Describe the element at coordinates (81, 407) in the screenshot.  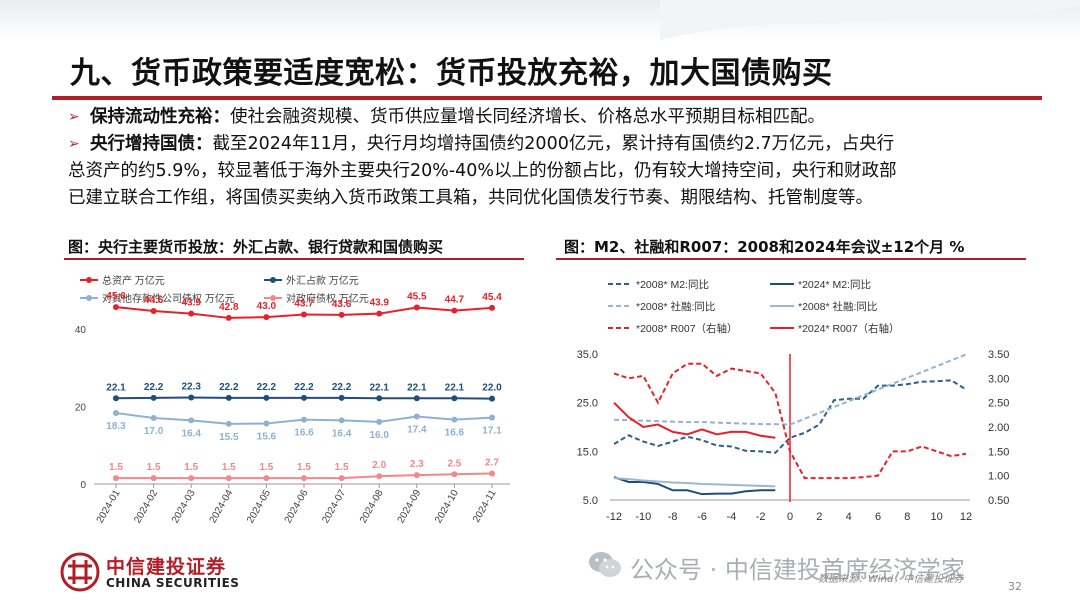
I see `y-tick-label: 20` at that location.